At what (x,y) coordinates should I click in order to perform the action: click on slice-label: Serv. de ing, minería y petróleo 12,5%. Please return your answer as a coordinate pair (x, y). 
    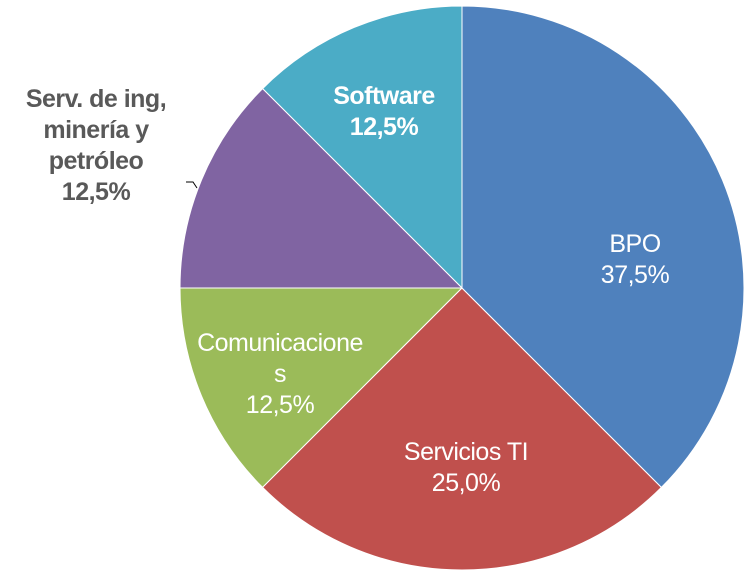
    Looking at the image, I should click on (96, 146).